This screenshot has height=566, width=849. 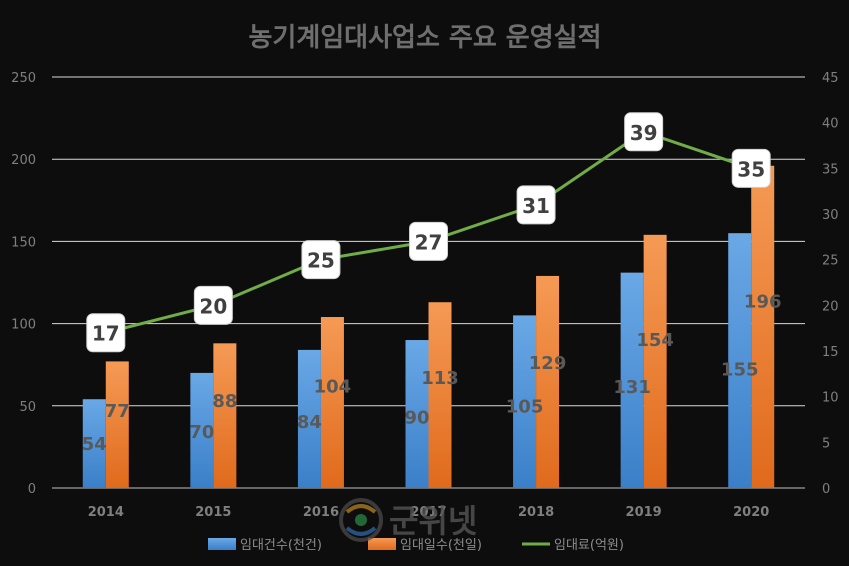 What do you see at coordinates (333, 386) in the screenshot?
I see `bar-data-label: 104` at bounding box center [333, 386].